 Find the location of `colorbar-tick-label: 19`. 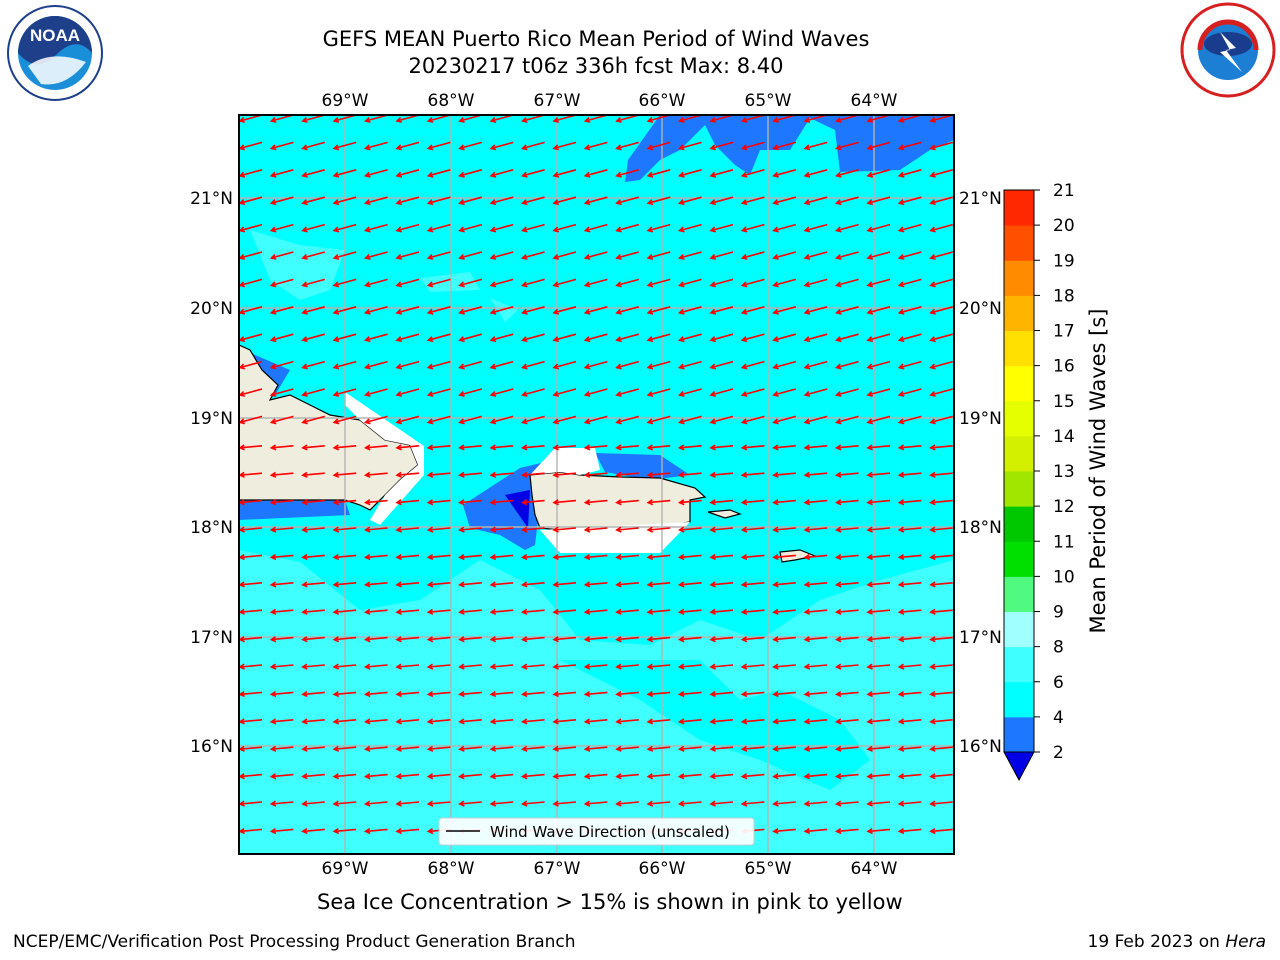

colorbar-tick-label: 19 is located at coordinates (1064, 261).